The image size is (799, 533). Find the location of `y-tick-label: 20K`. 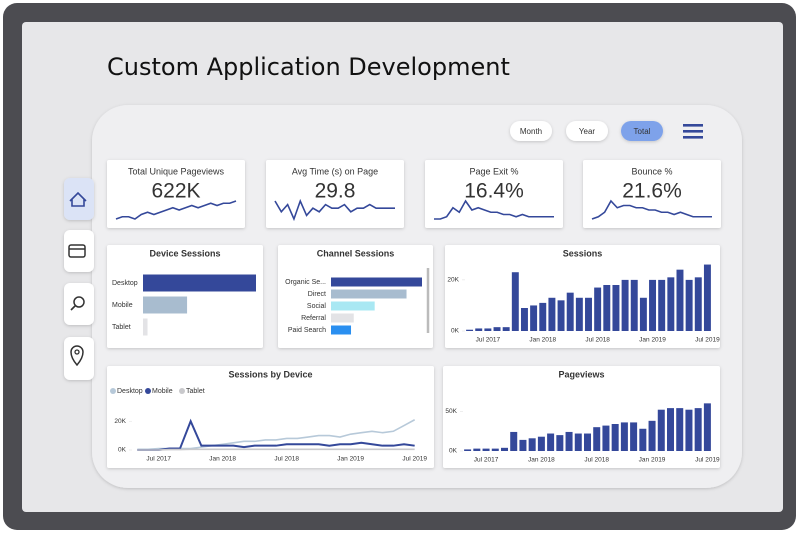

y-tick-label: 20K is located at coordinates (453, 280).